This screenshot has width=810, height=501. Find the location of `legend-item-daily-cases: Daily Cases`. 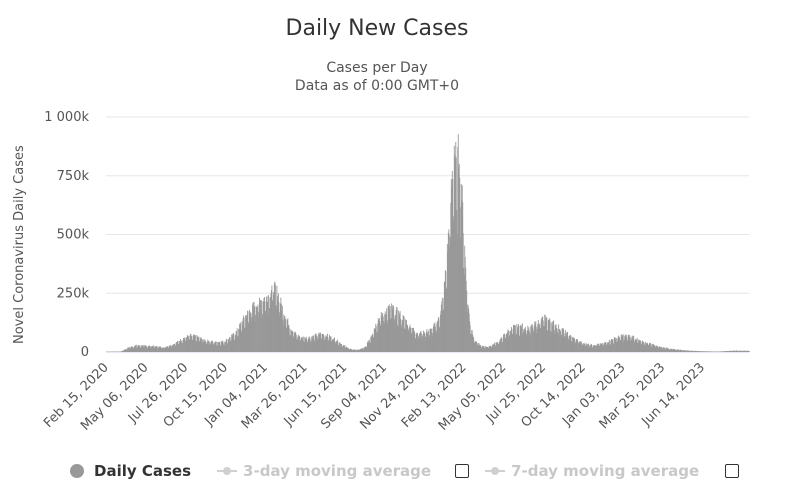

legend-item-daily-cases: Daily Cases is located at coordinates (130, 471).